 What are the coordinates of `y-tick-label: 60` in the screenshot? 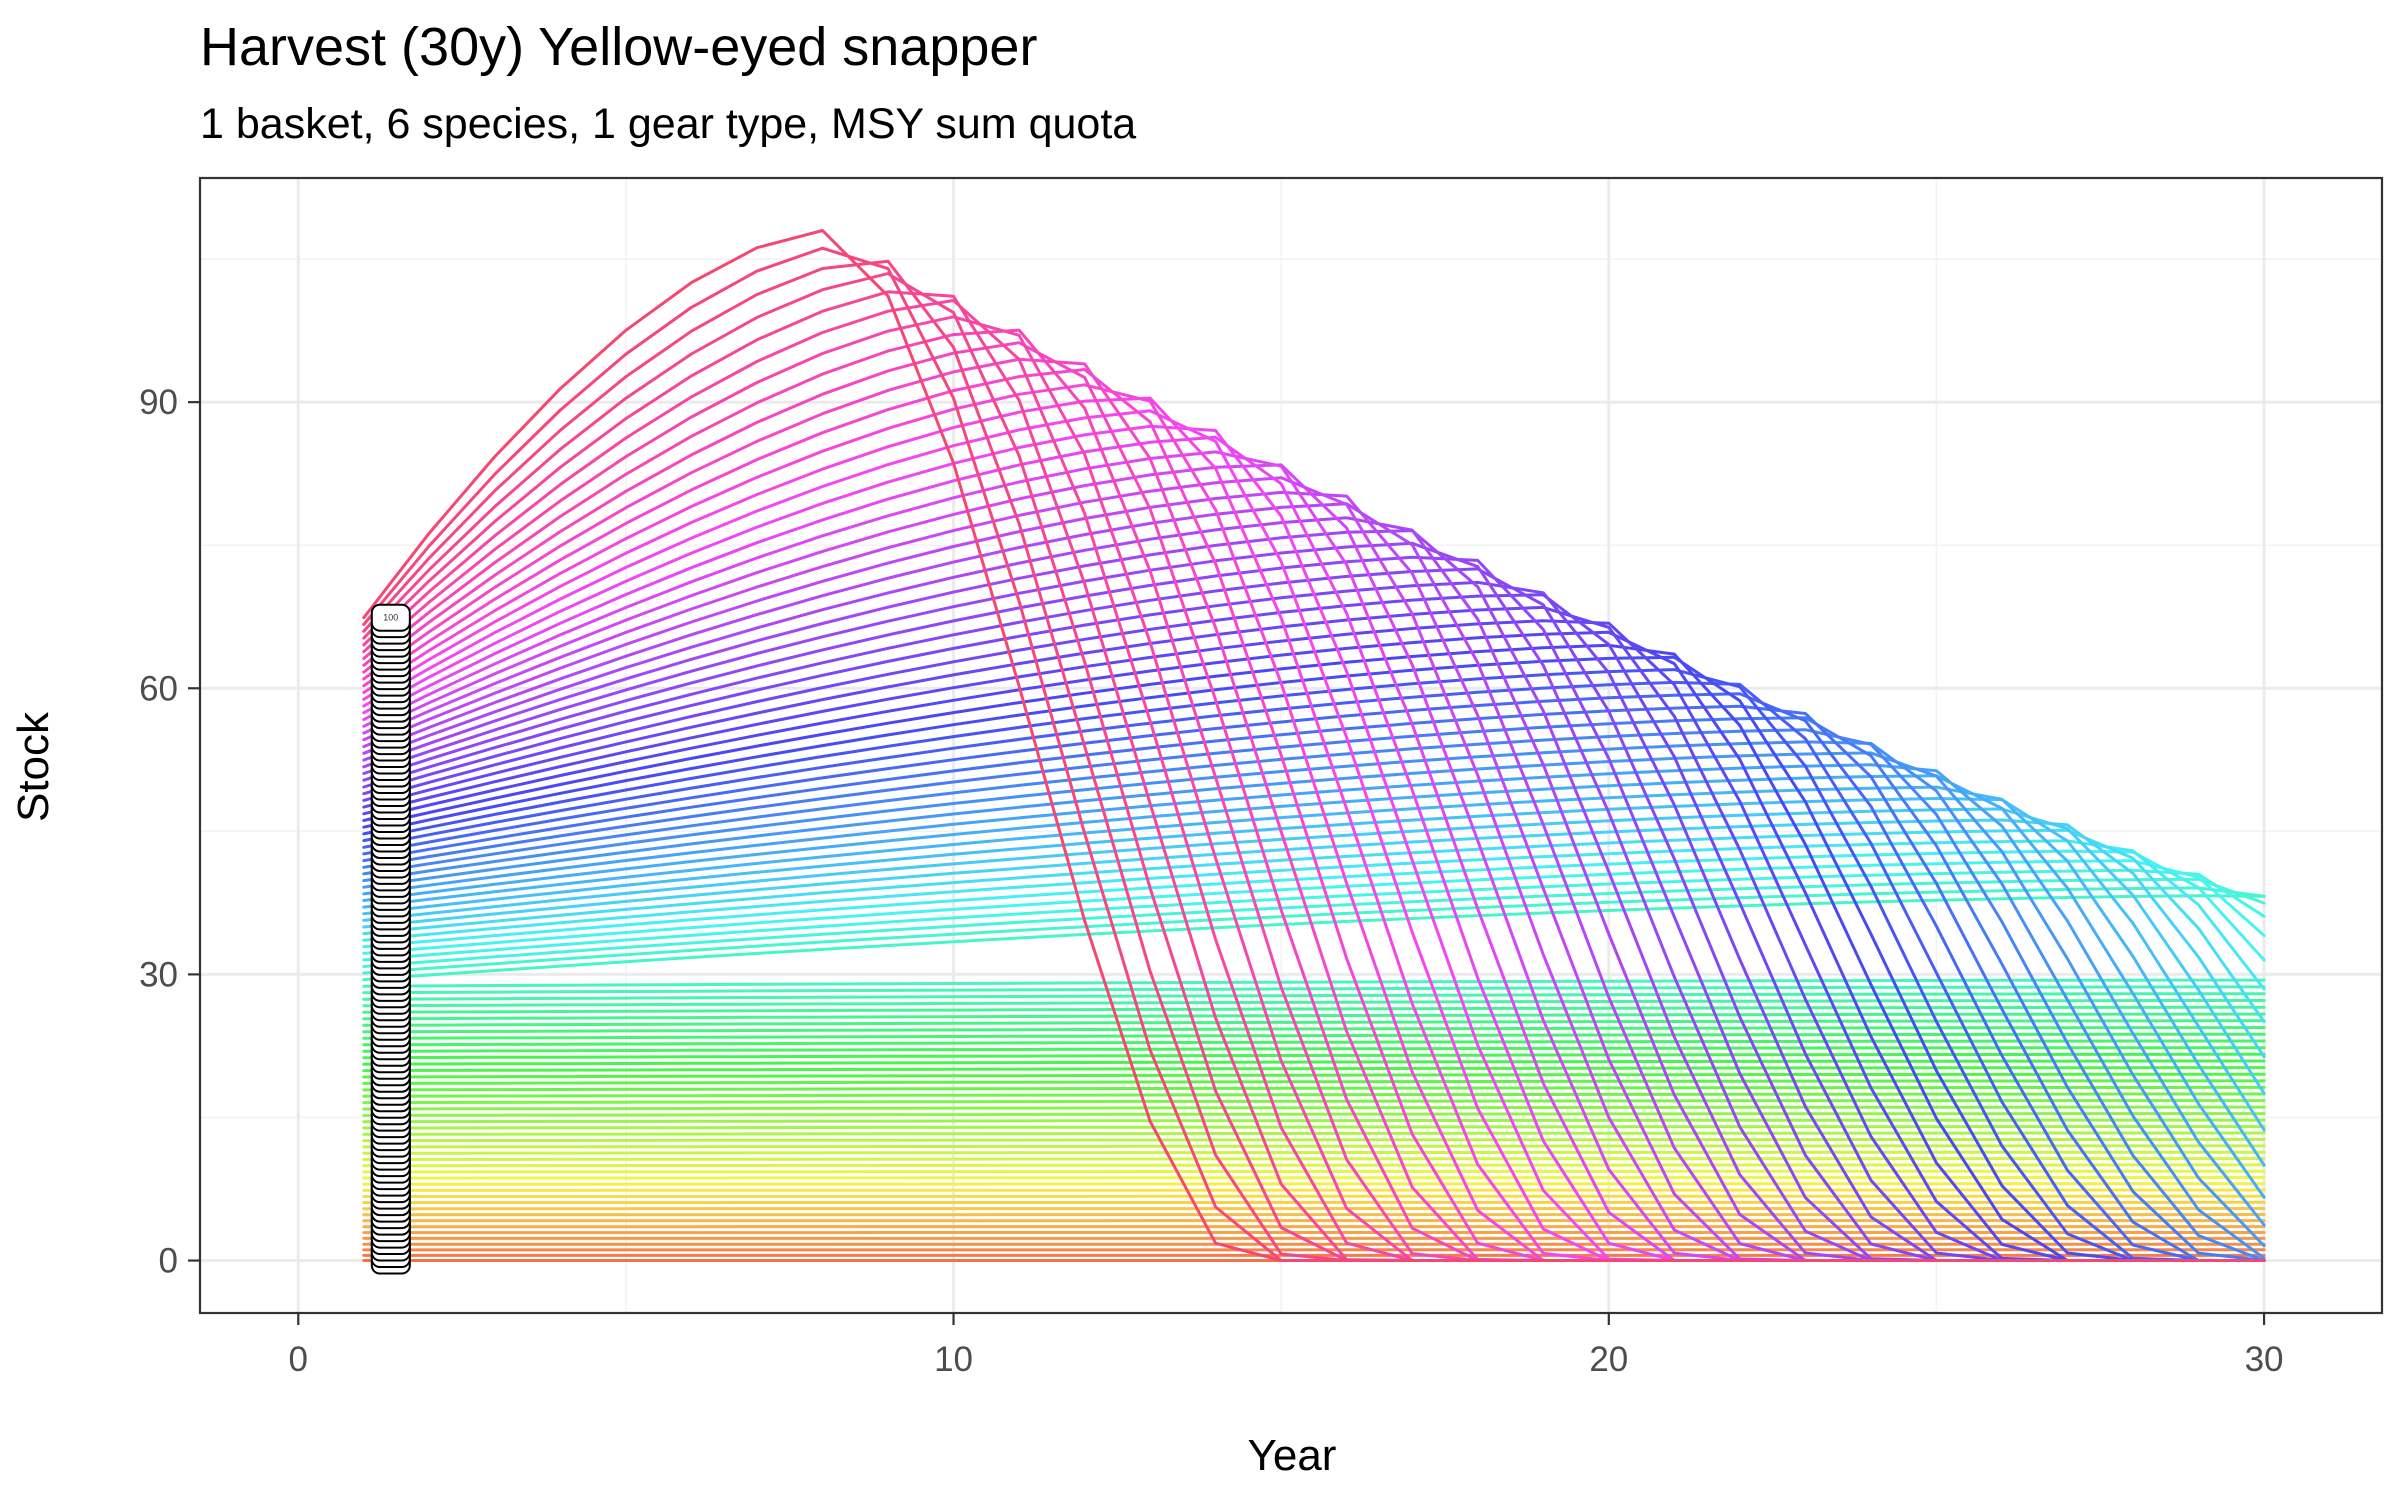 It's located at (158, 688).